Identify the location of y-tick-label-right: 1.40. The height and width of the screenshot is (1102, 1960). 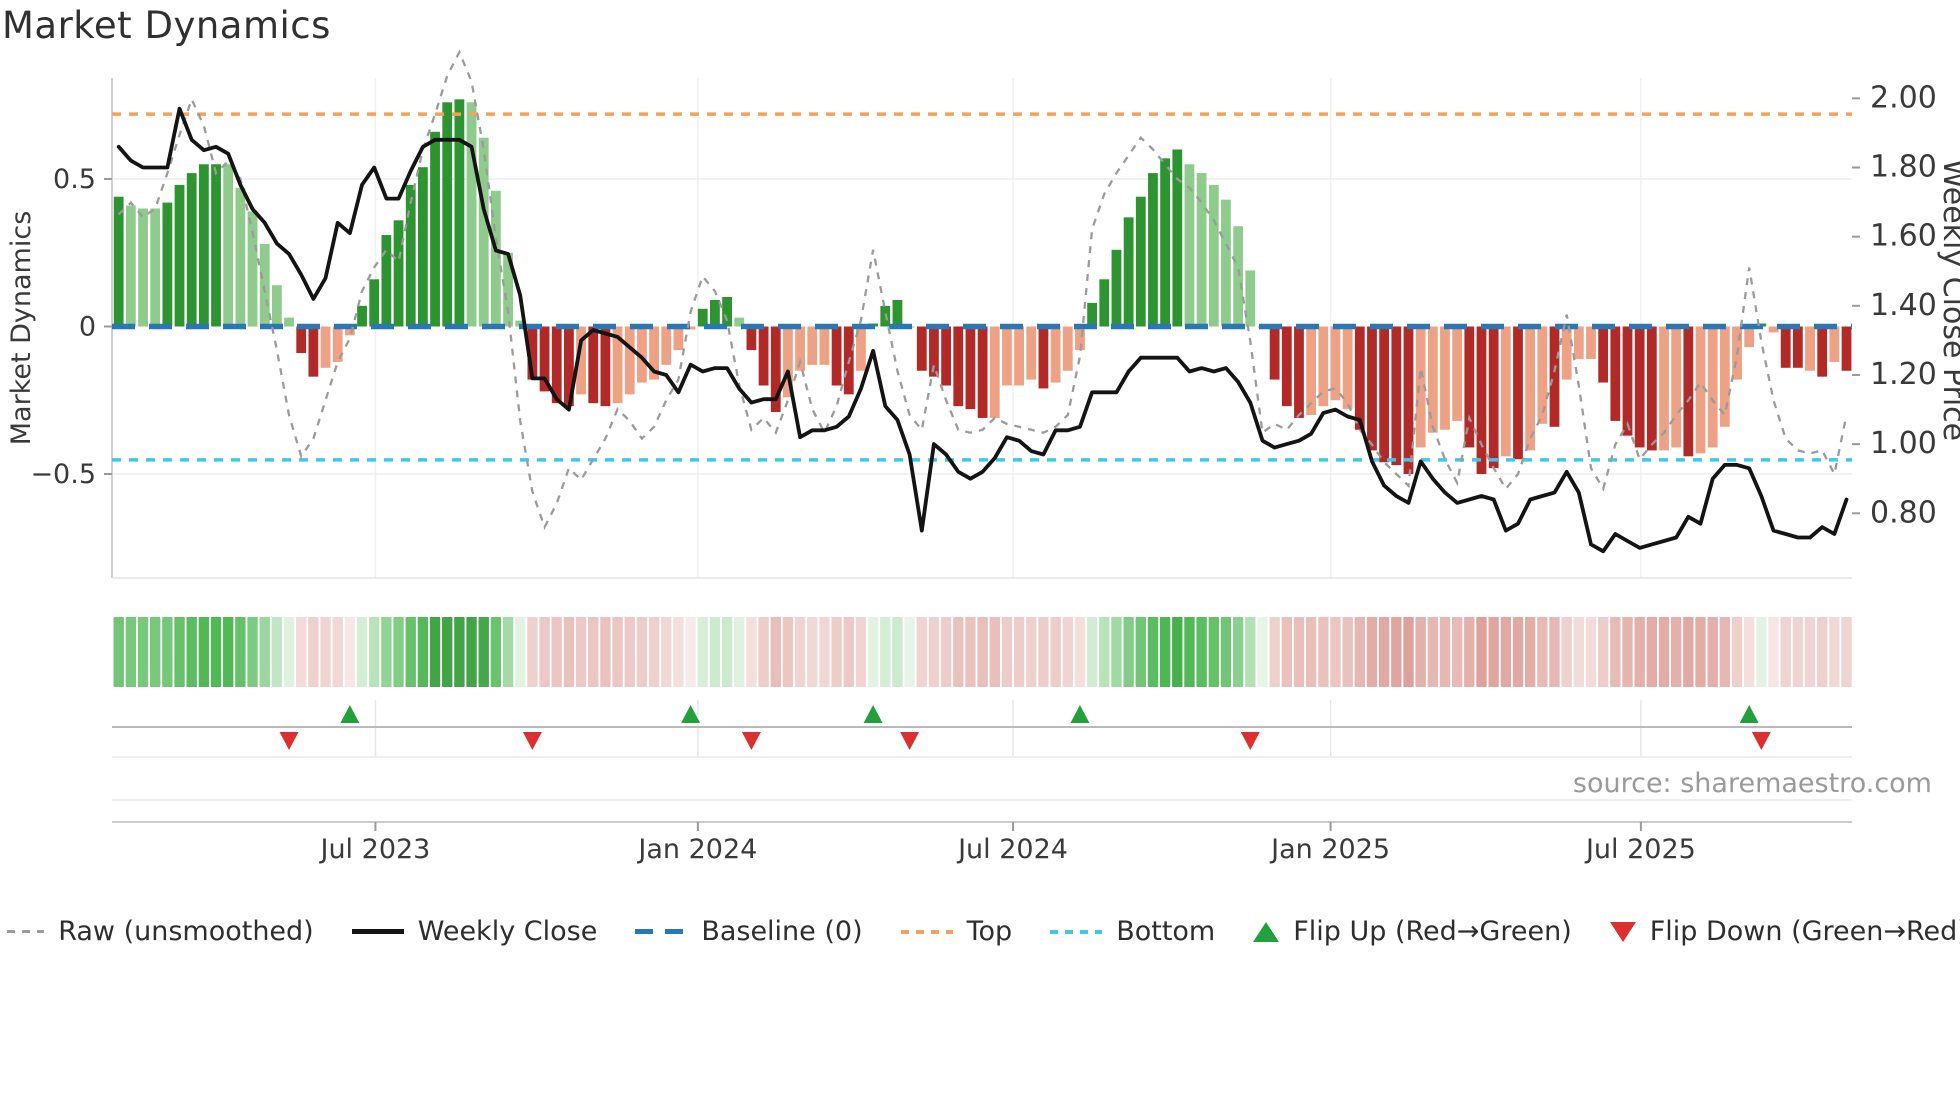
(1903, 305).